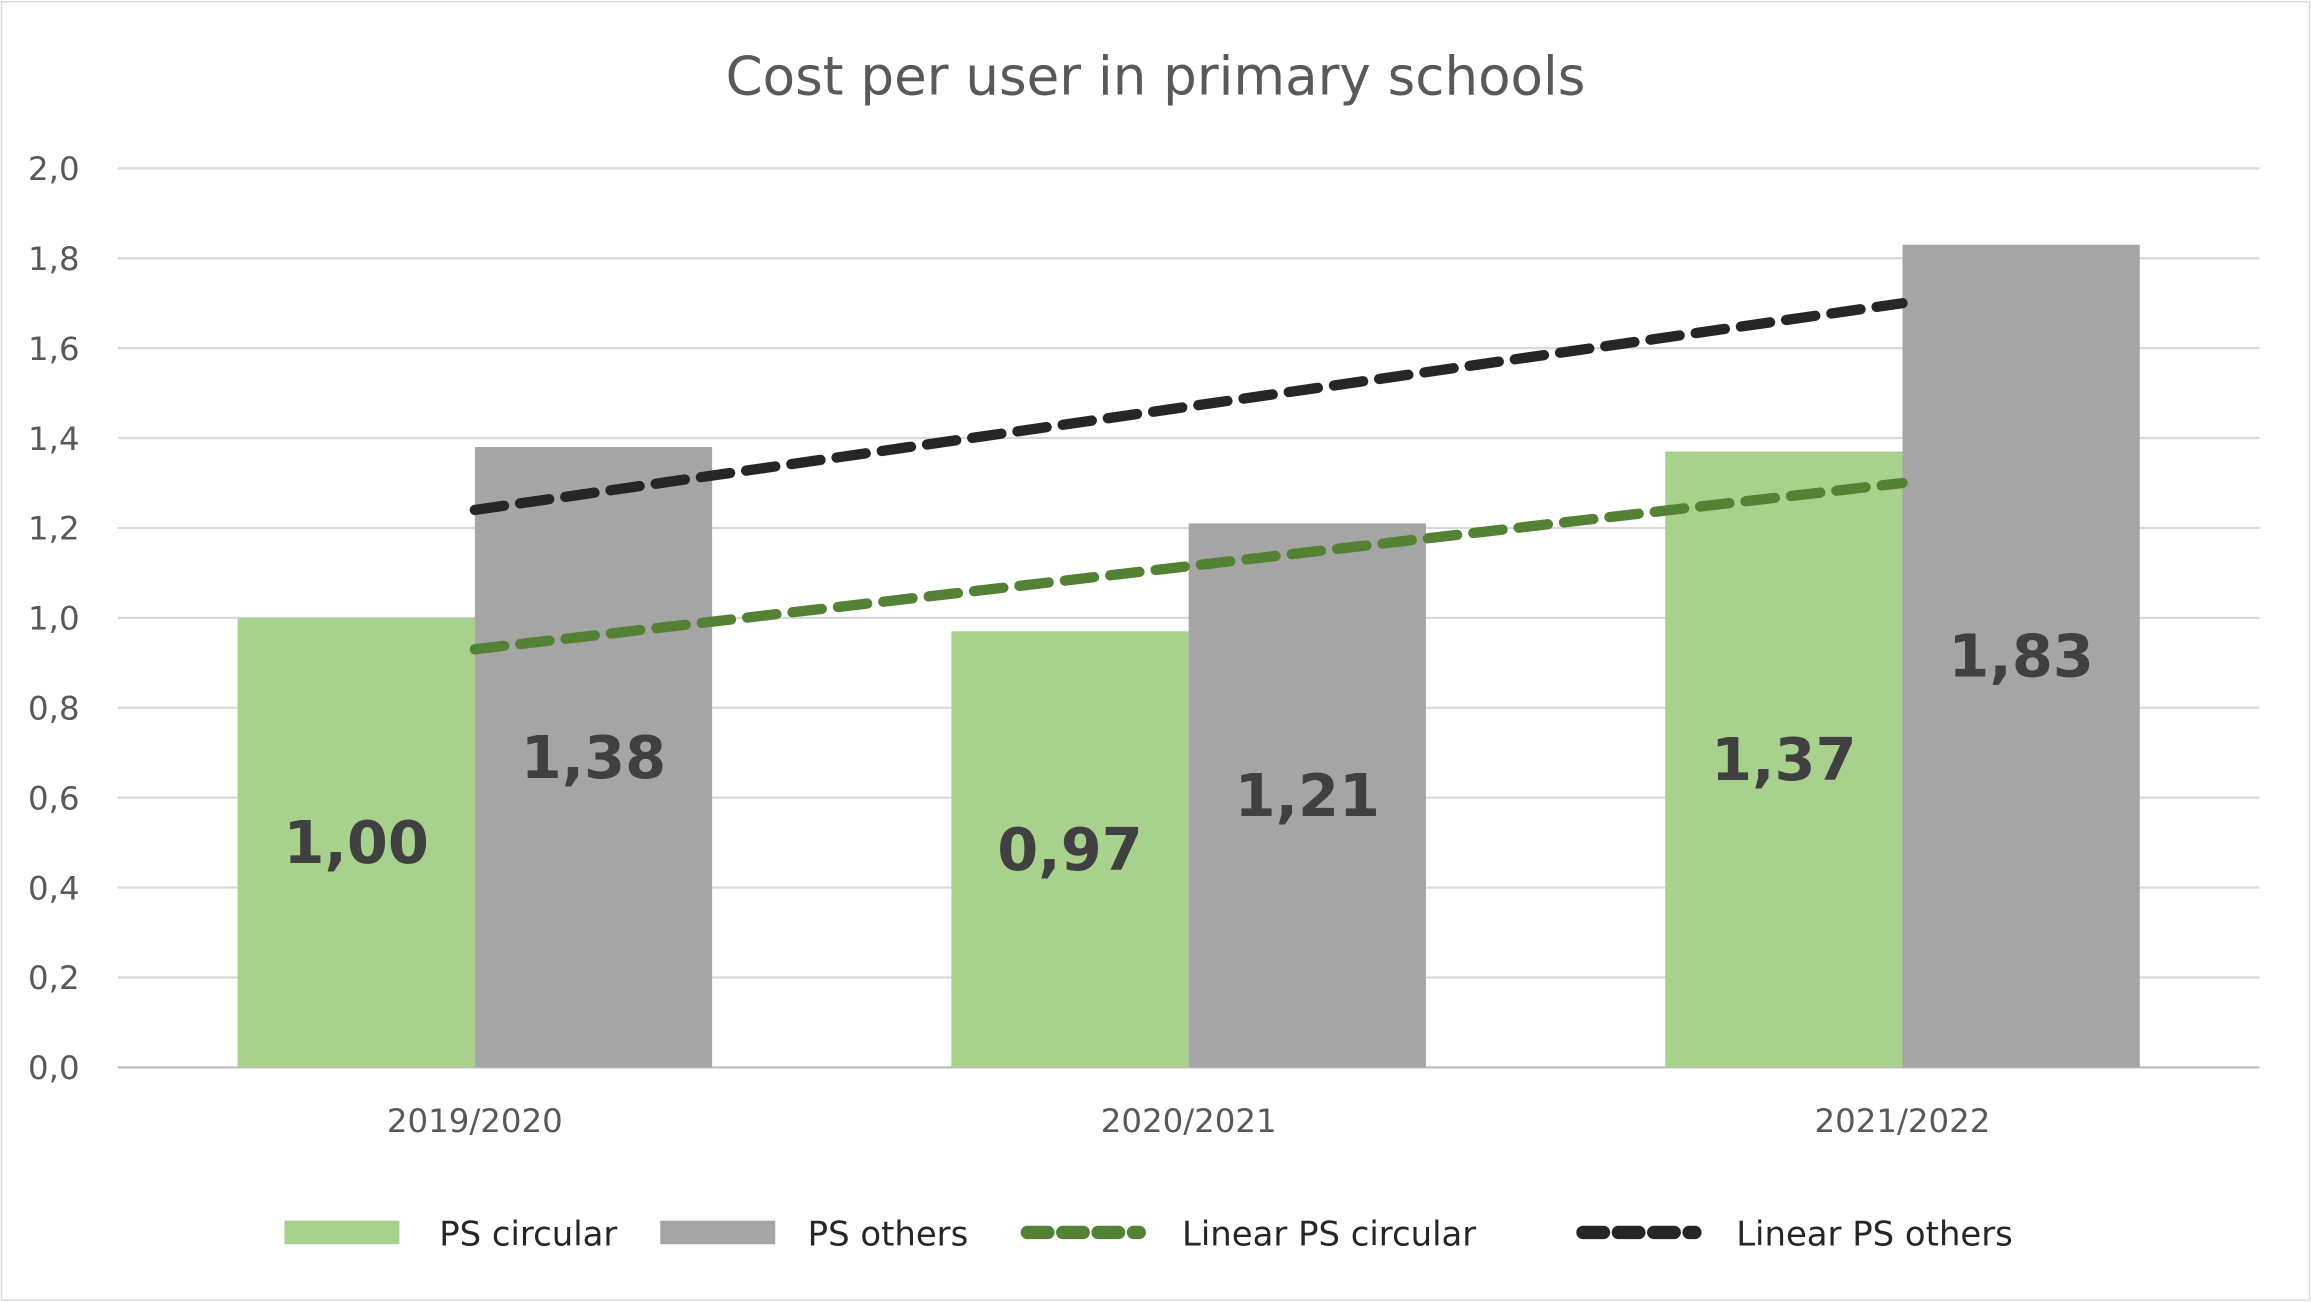 The image size is (2311, 1302). I want to click on y-tick-label: 0,0, so click(54, 1068).